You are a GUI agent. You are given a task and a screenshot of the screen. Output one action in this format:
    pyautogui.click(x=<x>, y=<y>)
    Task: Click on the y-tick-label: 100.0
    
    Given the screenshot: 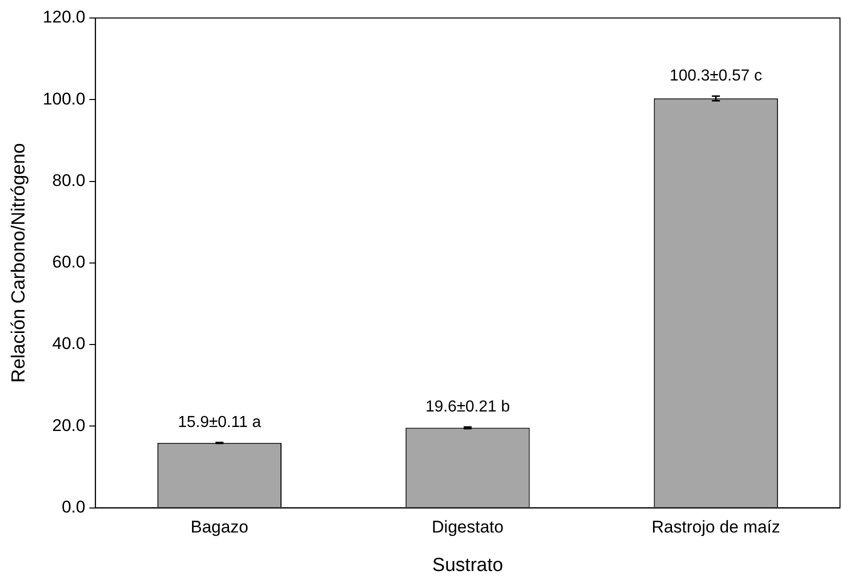 What is the action you would take?
    pyautogui.click(x=64, y=98)
    